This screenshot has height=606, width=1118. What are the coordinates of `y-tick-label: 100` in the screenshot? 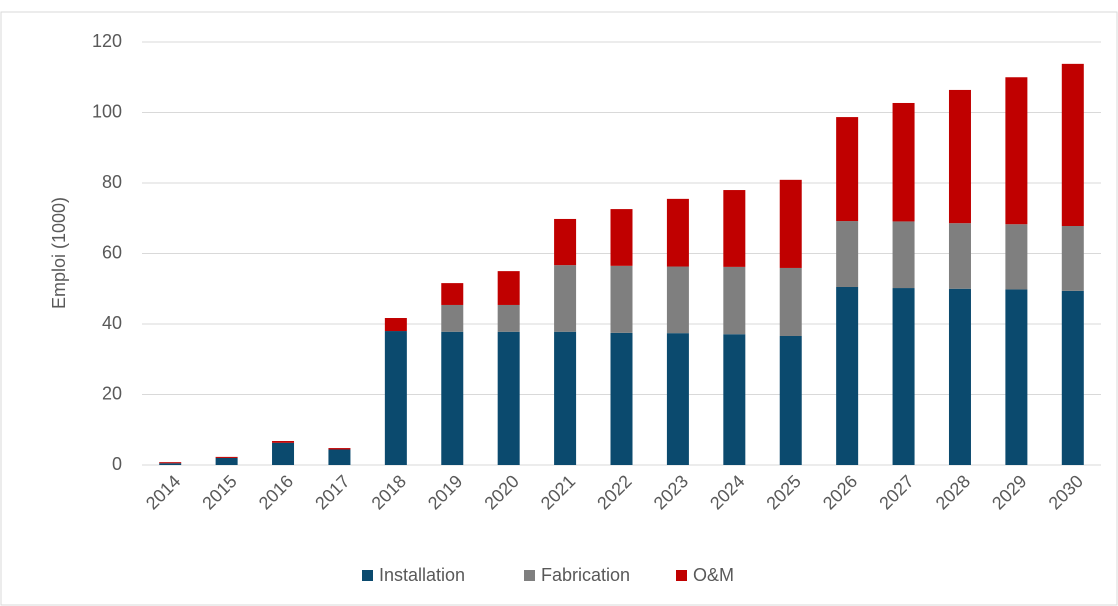 It's located at (107, 111).